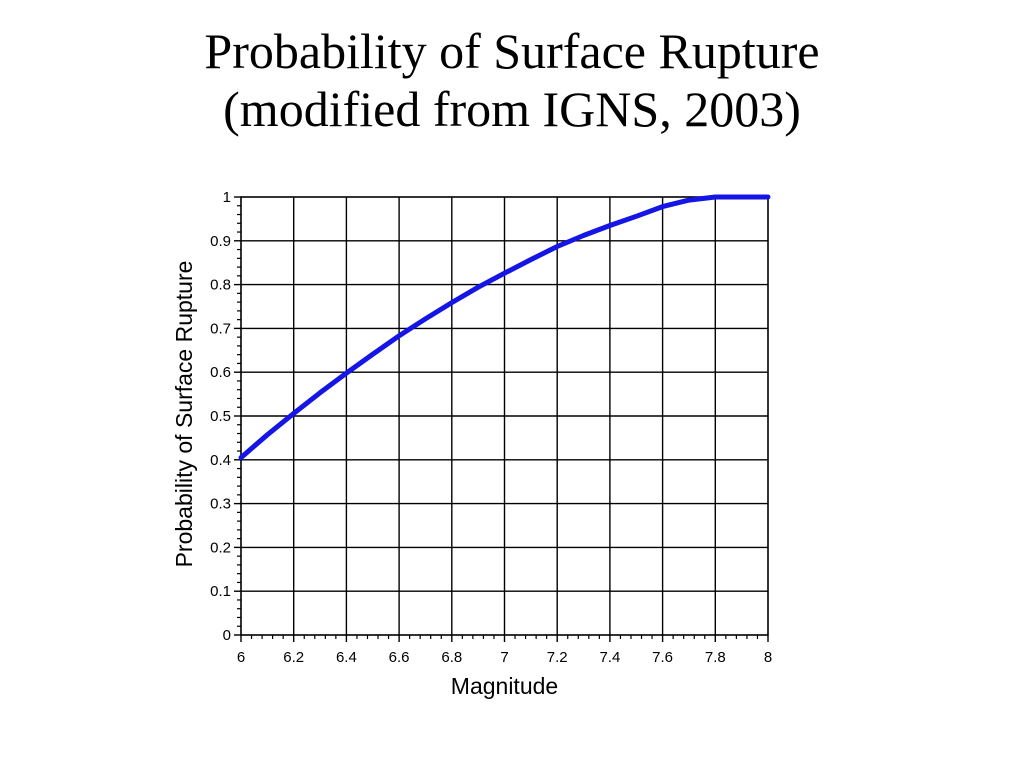 The height and width of the screenshot is (768, 1024). What do you see at coordinates (220, 460) in the screenshot?
I see `y-tick-label: 0.4` at bounding box center [220, 460].